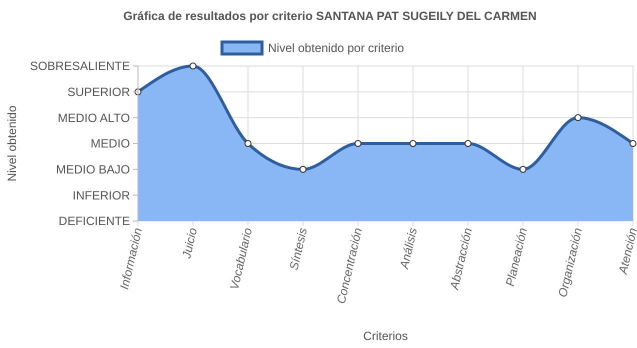  Describe the element at coordinates (110, 143) in the screenshot. I see `category-label: MEDIO` at that location.